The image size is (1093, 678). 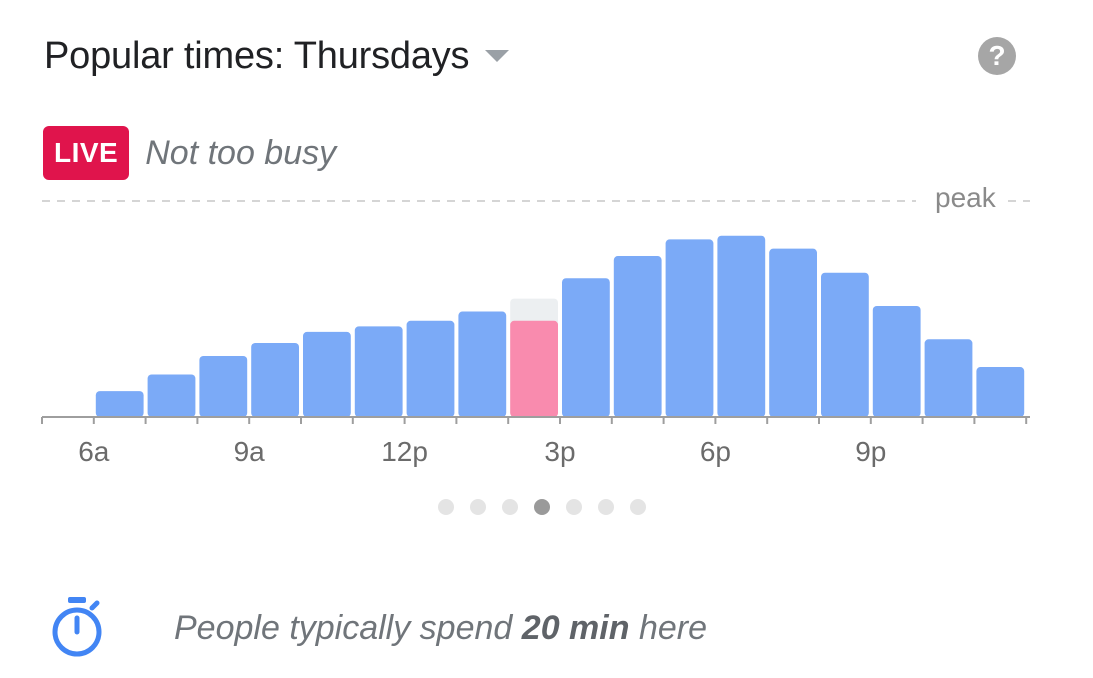 What do you see at coordinates (250, 451) in the screenshot?
I see `x-tick-label: 9a` at bounding box center [250, 451].